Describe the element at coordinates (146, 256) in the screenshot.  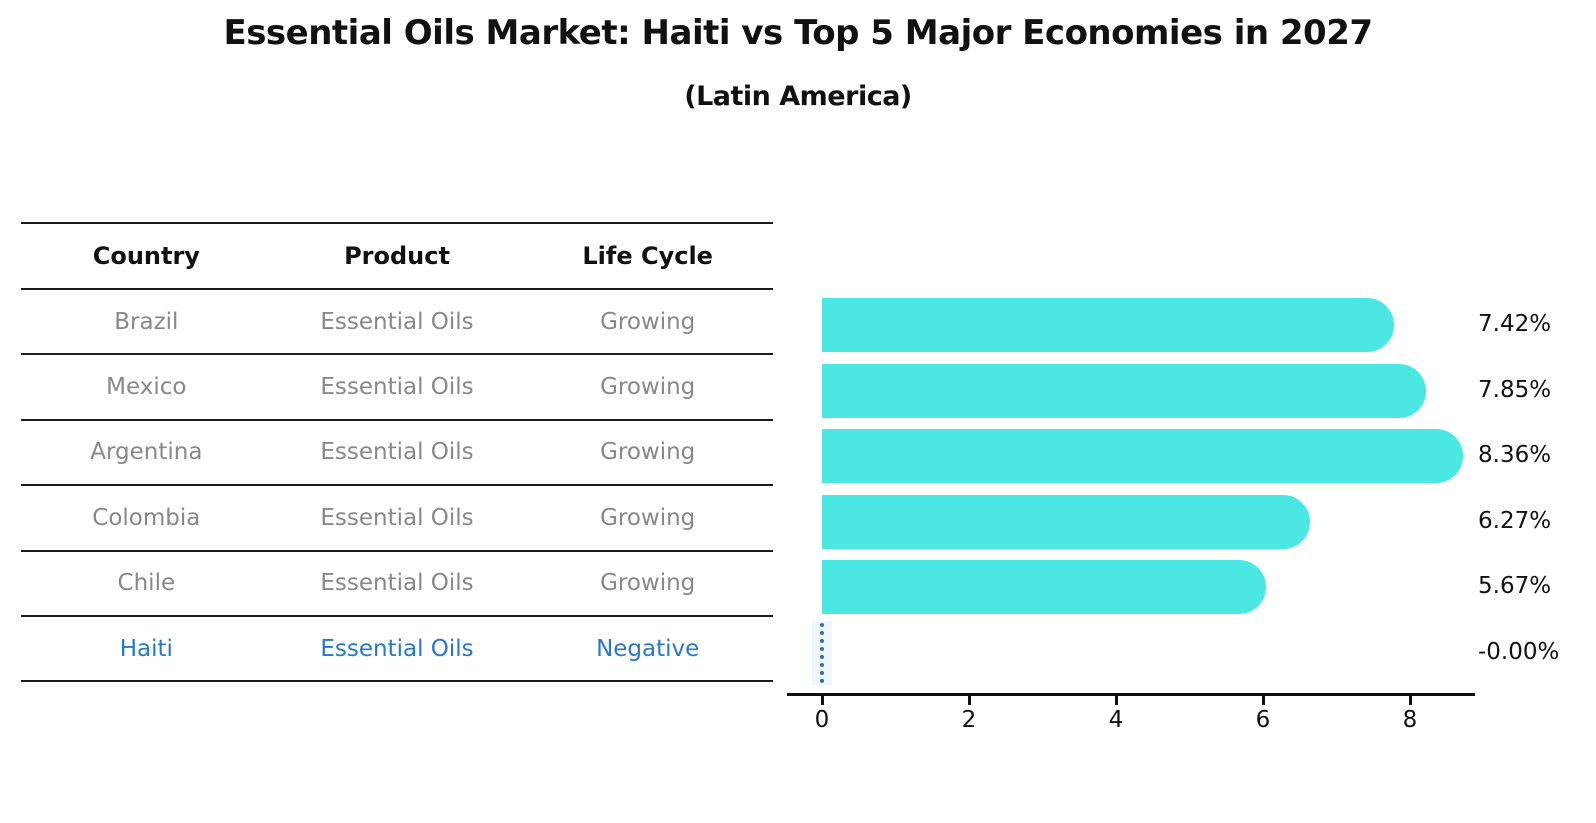
I see `table-header-country: Country` at that location.